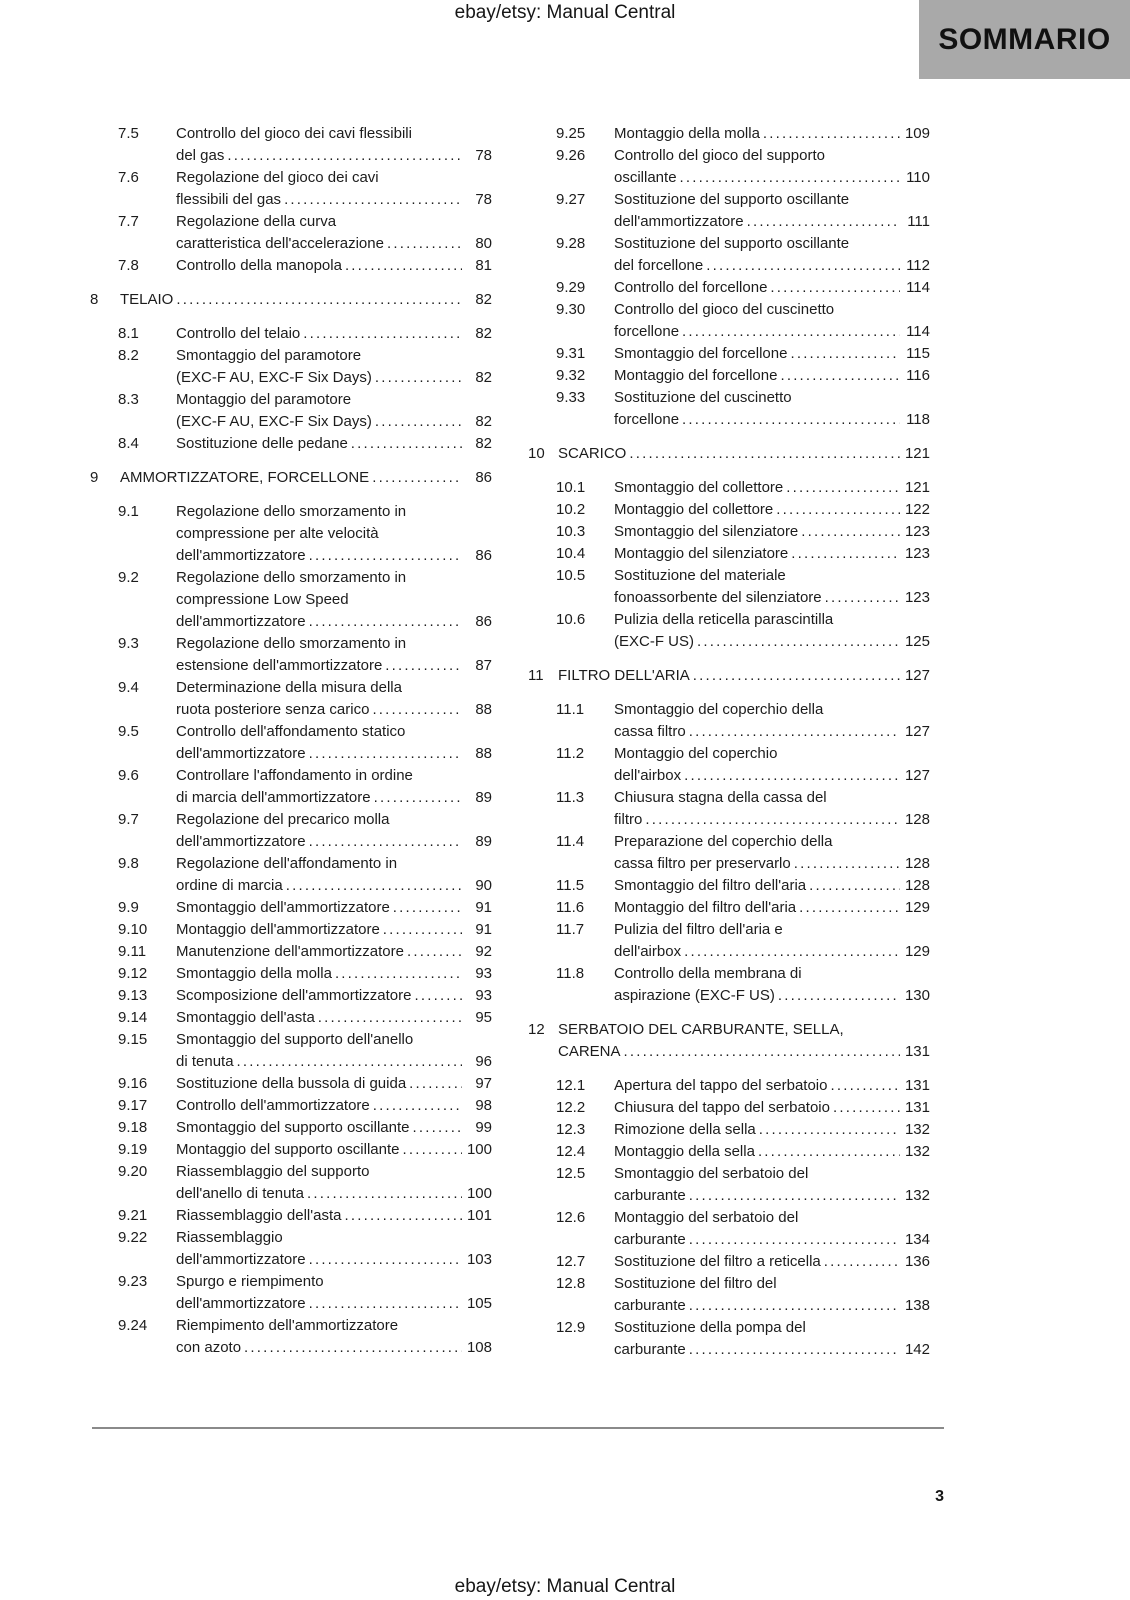 The height and width of the screenshot is (1600, 1130). I want to click on toc-page-number: 100, so click(479, 1149).